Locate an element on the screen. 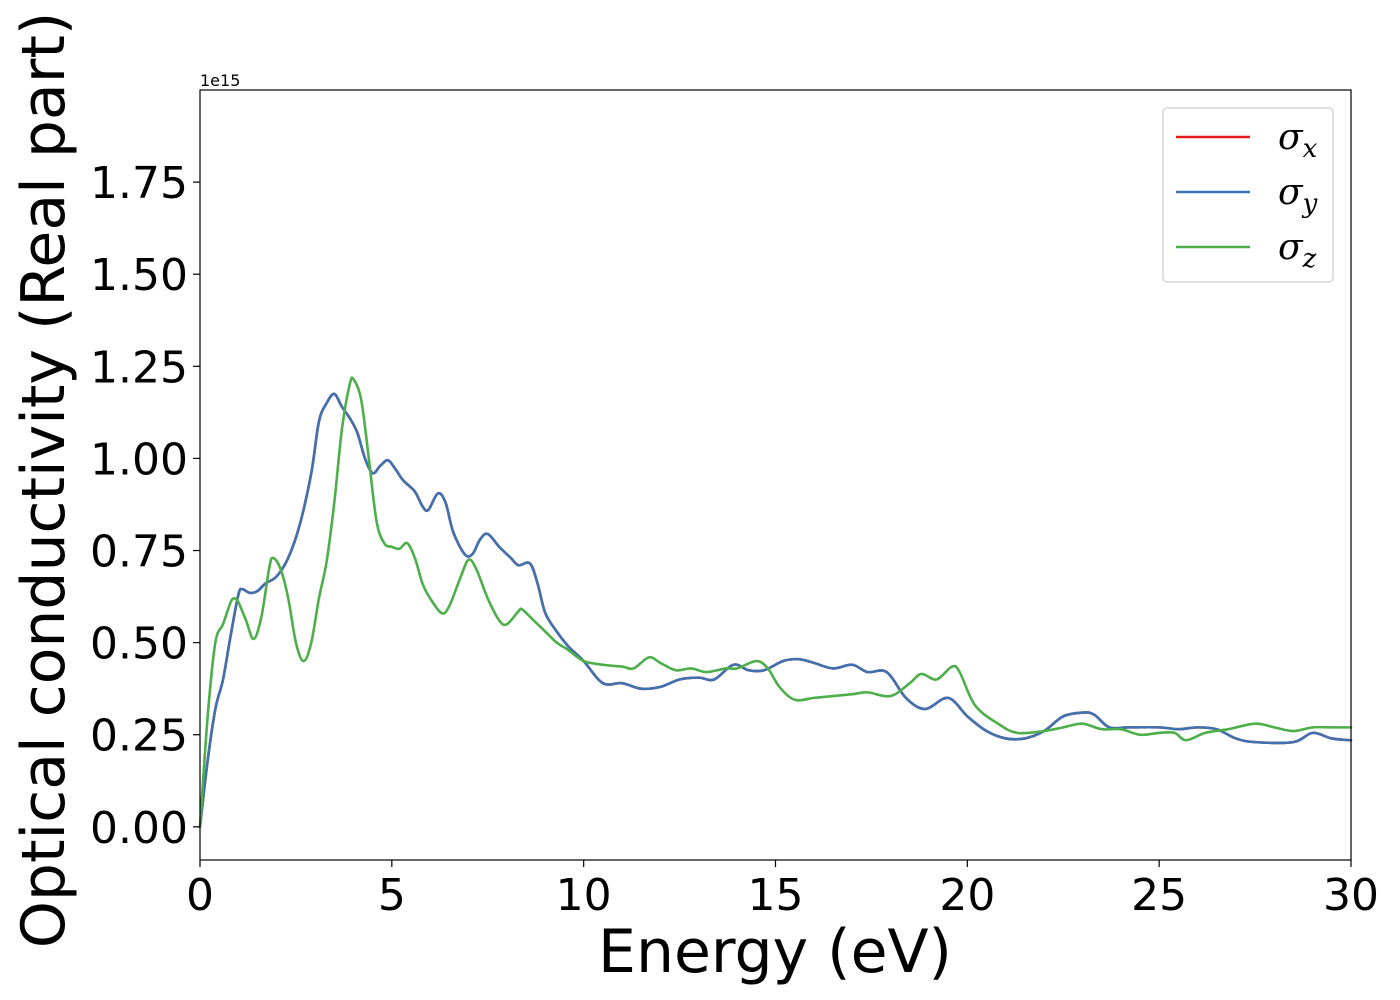 The width and height of the screenshot is (1400, 1000). y-tick-label: 0.00 is located at coordinates (139, 828).